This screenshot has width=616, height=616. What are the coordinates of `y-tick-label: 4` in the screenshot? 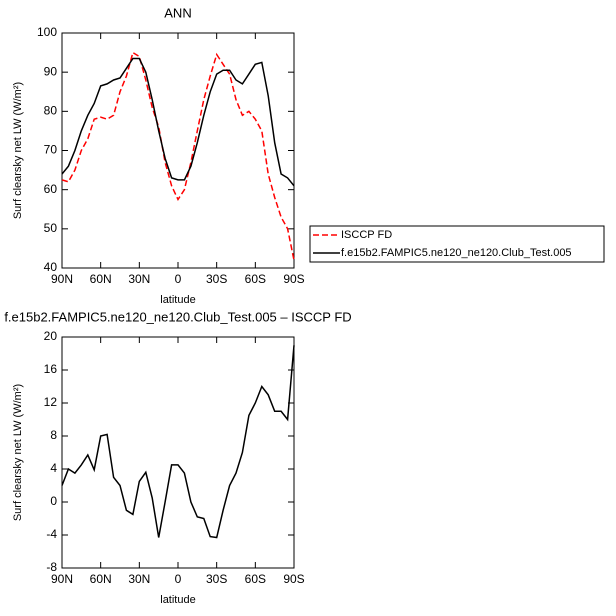 It's located at (53, 468).